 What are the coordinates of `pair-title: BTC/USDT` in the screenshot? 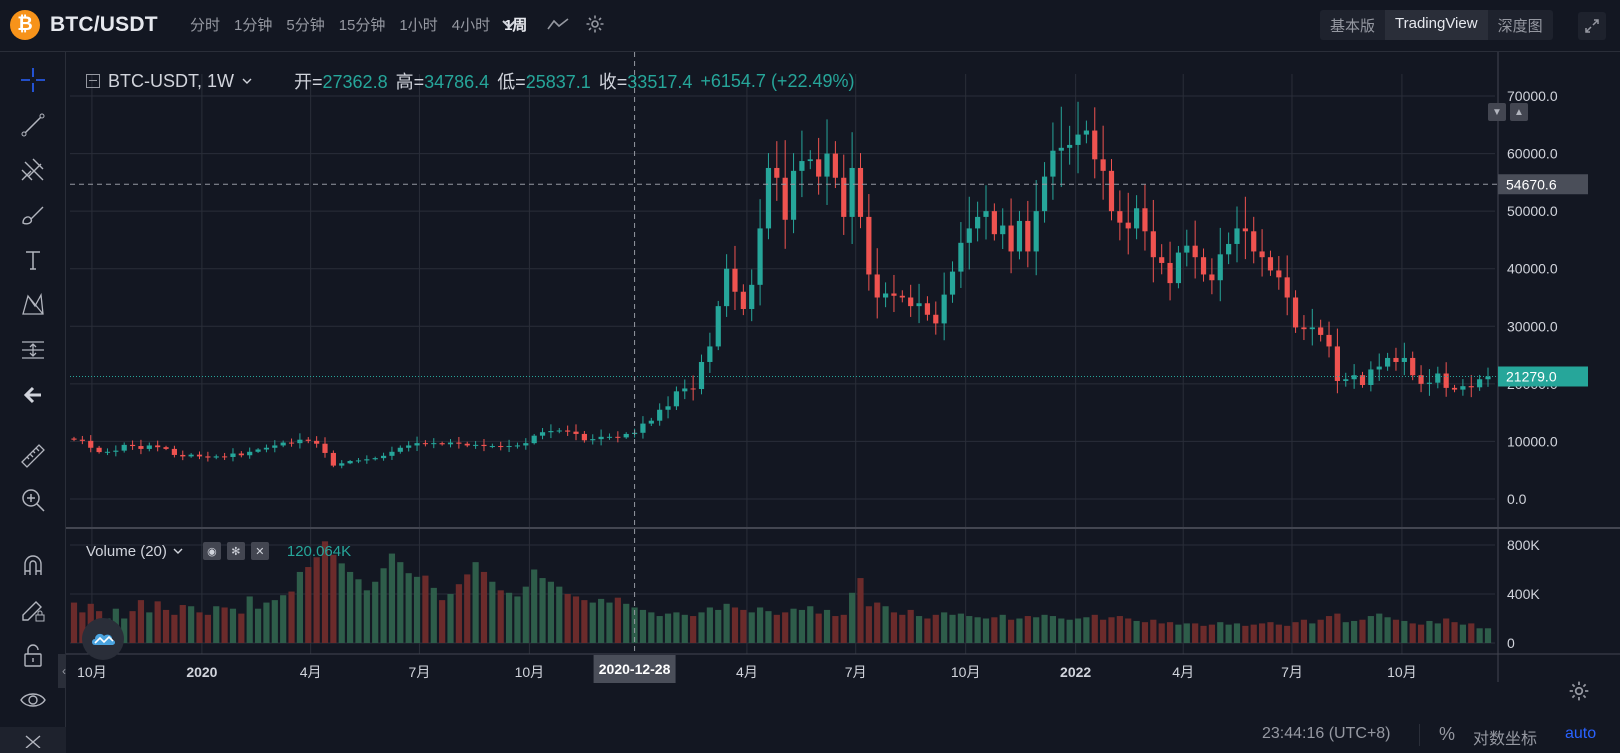 It's located at (104, 24).